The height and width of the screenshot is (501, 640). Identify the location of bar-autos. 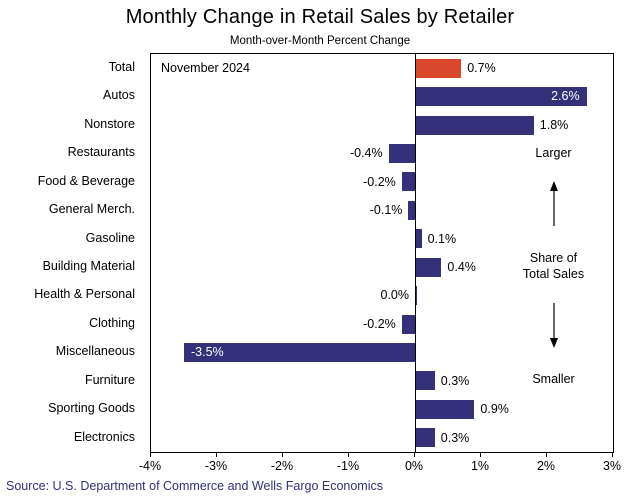
(501, 97).